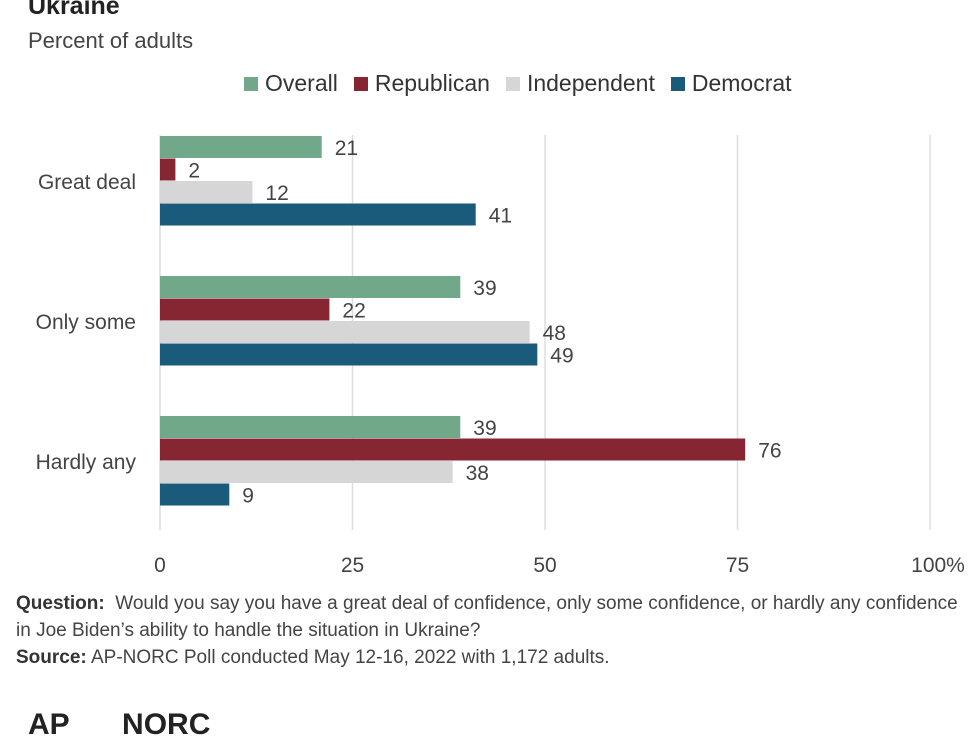 The width and height of the screenshot is (980, 742). I want to click on data-label-great-deal-overall: 21, so click(346, 148).